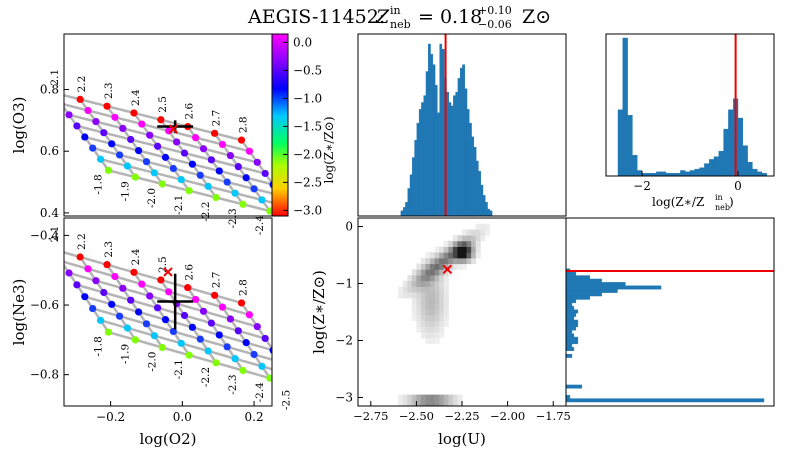 This screenshot has width=789, height=462. Describe the element at coordinates (49, 90) in the screenshot. I see `y-tick-label: 0.8` at that location.